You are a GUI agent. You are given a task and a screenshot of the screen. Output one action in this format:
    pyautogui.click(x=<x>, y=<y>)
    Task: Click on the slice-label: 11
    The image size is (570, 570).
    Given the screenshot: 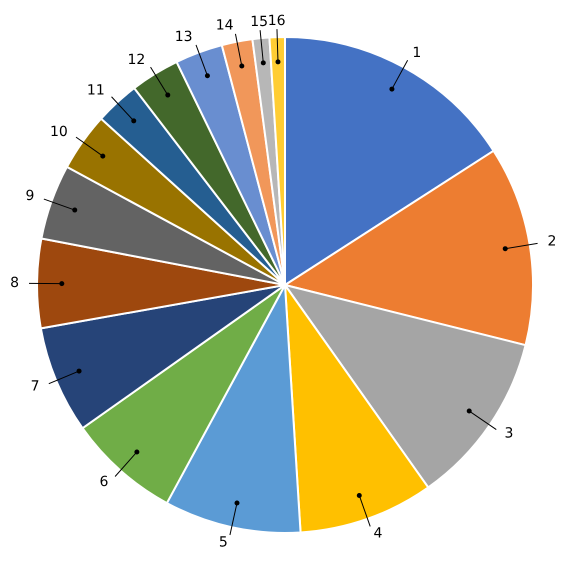 What is the action you would take?
    pyautogui.click(x=95, y=90)
    